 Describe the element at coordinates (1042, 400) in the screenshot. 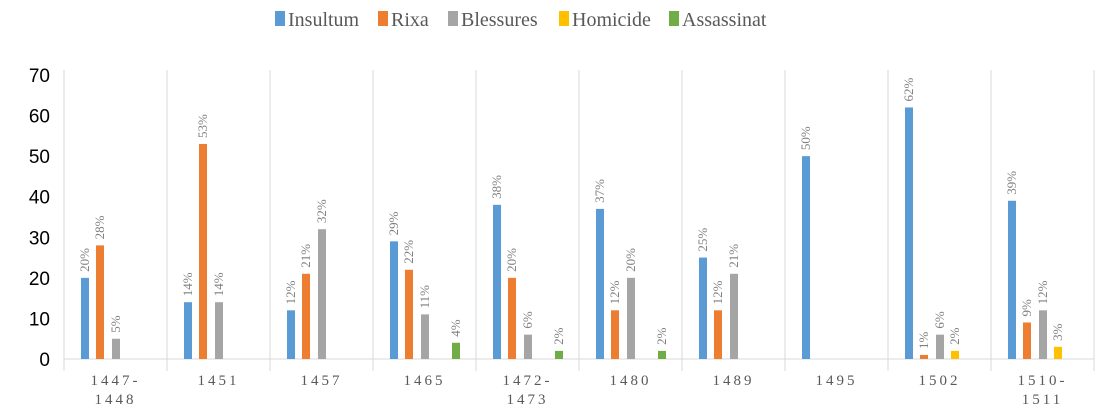

I see `x-tick-label: 1511` at that location.